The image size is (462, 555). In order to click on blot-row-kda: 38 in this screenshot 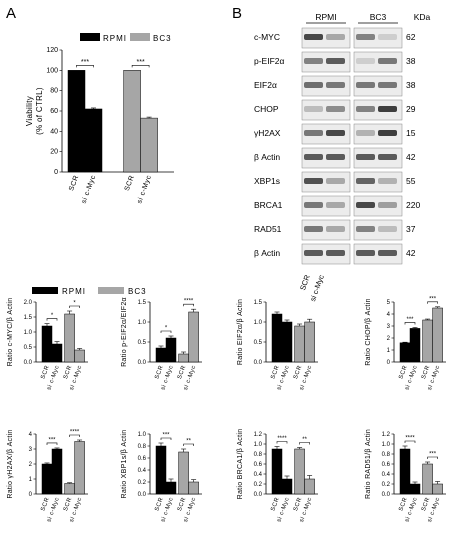, I will do `click(411, 61)`.